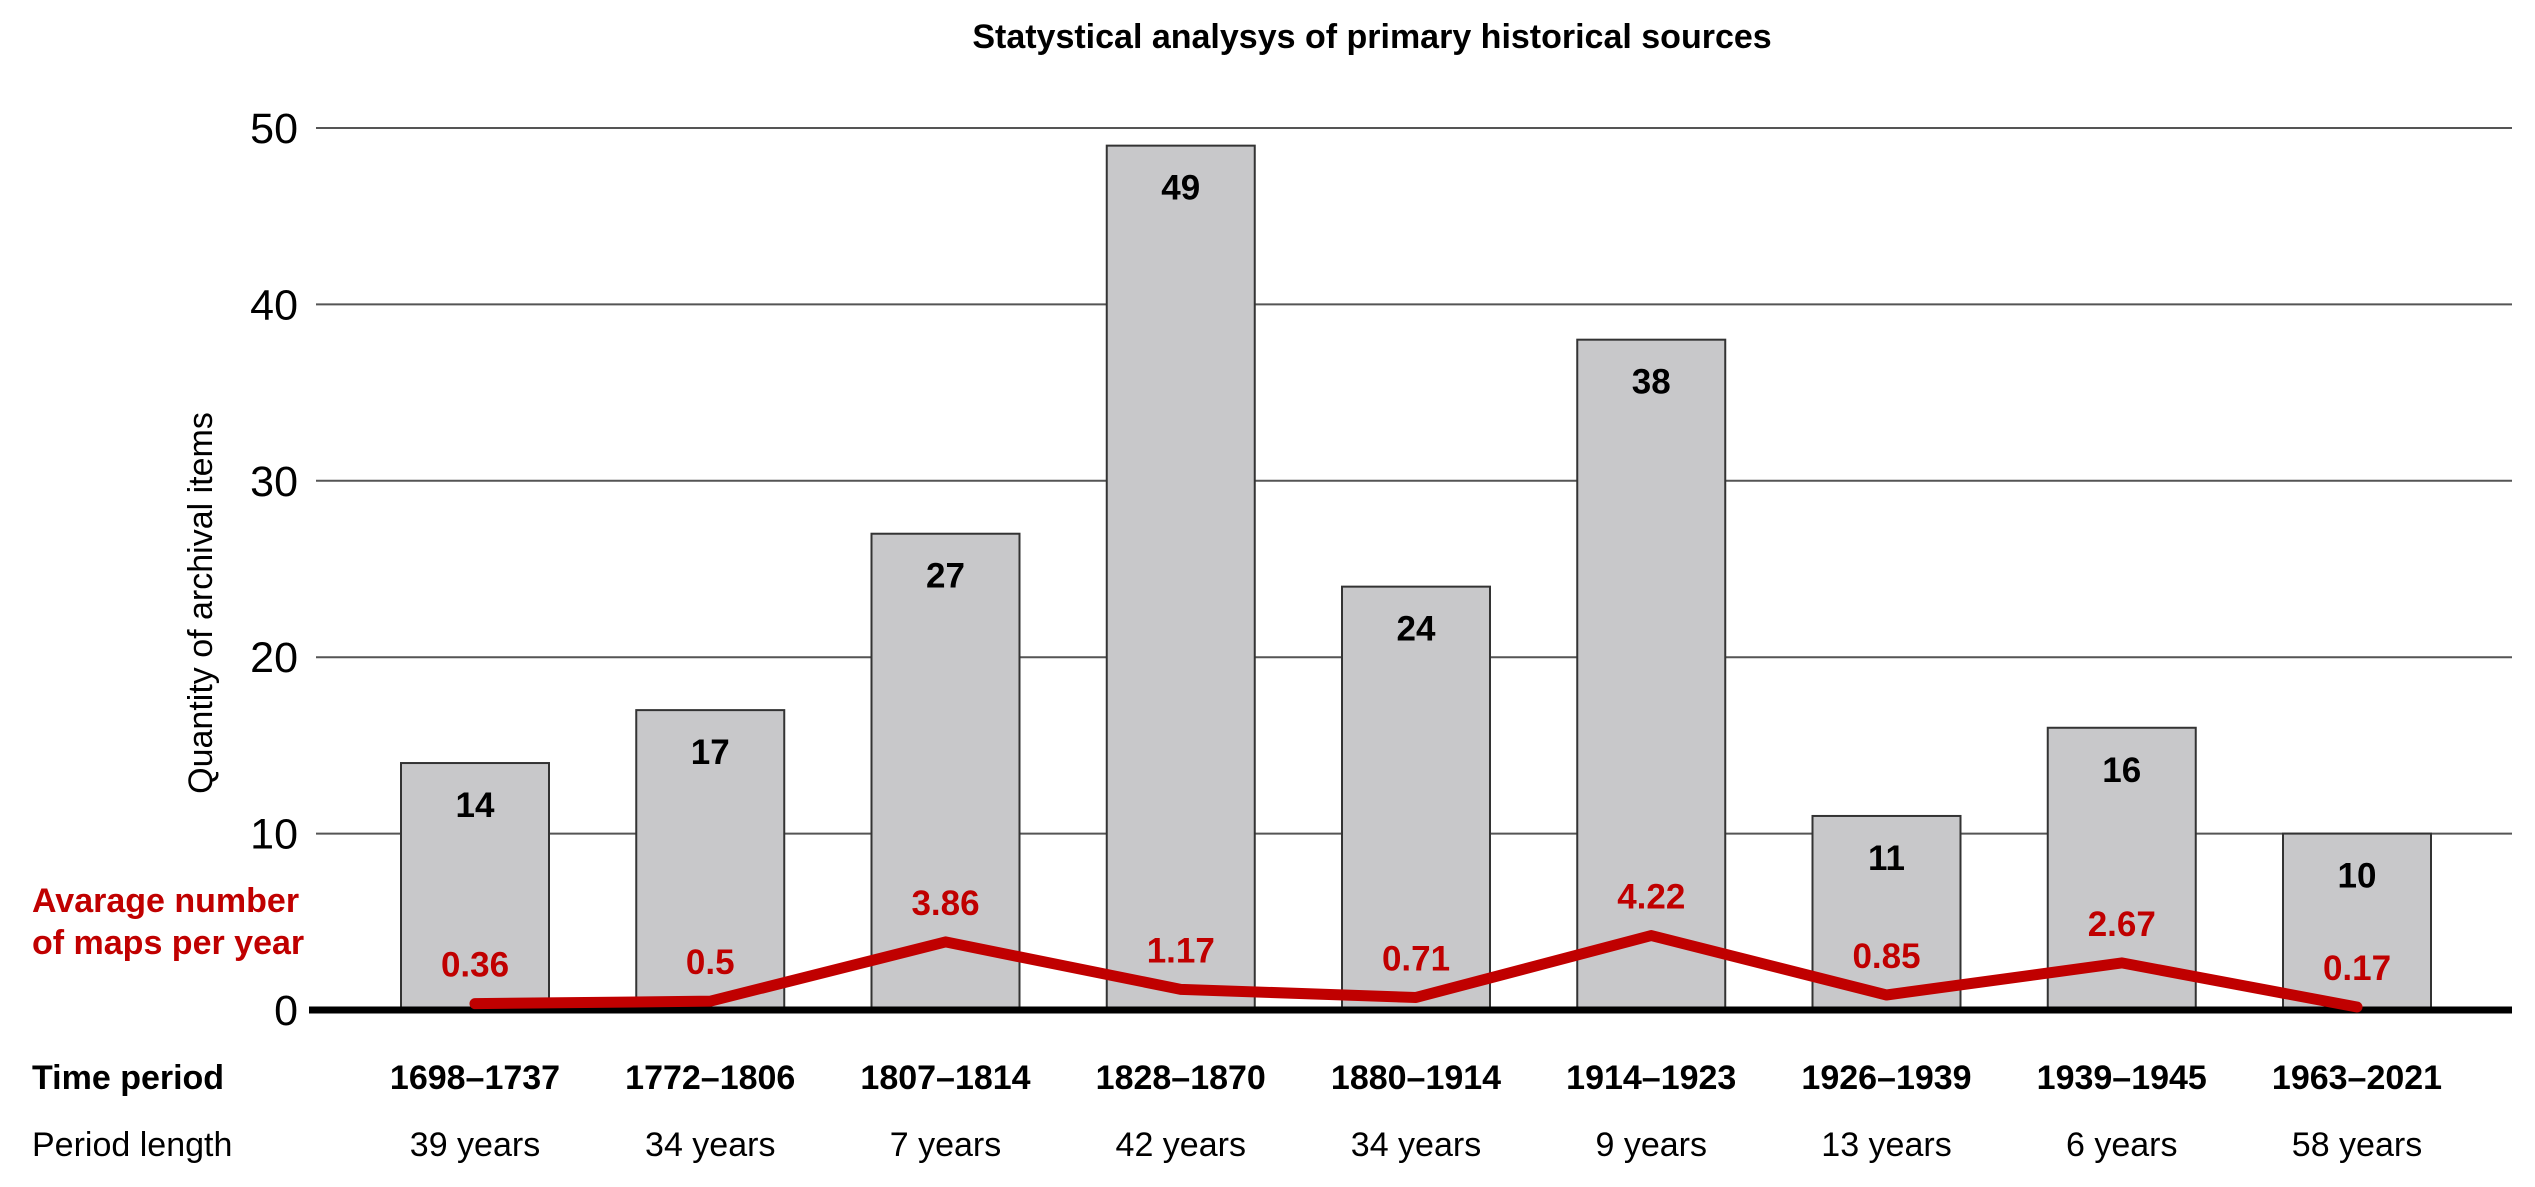 Image resolution: width=2535 pixels, height=1187 pixels. Describe the element at coordinates (2357, 1145) in the screenshot. I see `period-length-label: 58 years` at that location.